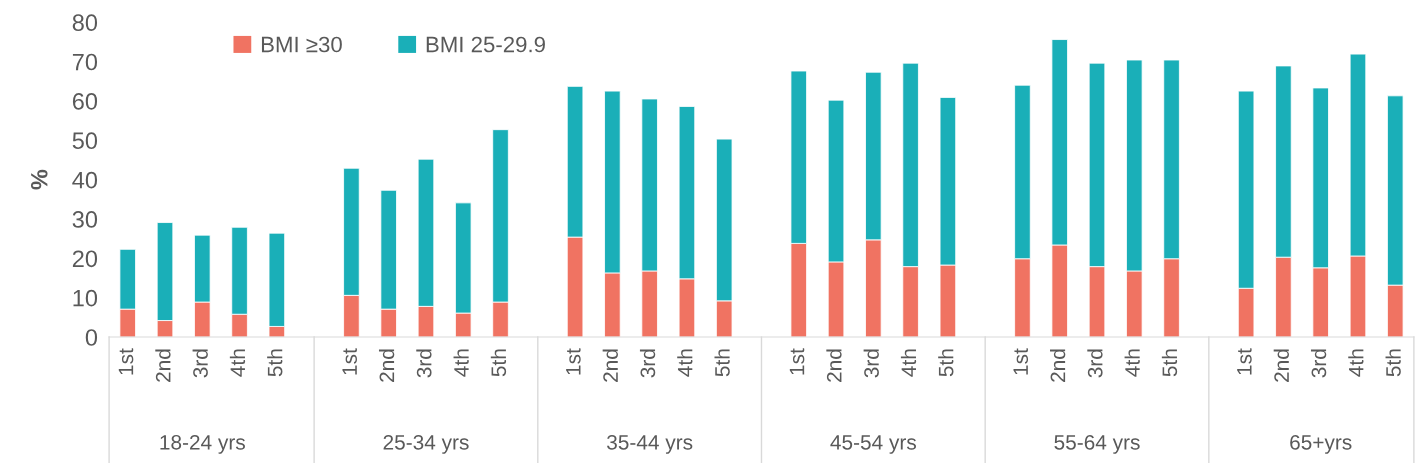  Describe the element at coordinates (85, 259) in the screenshot. I see `y-tick-label: 20` at that location.